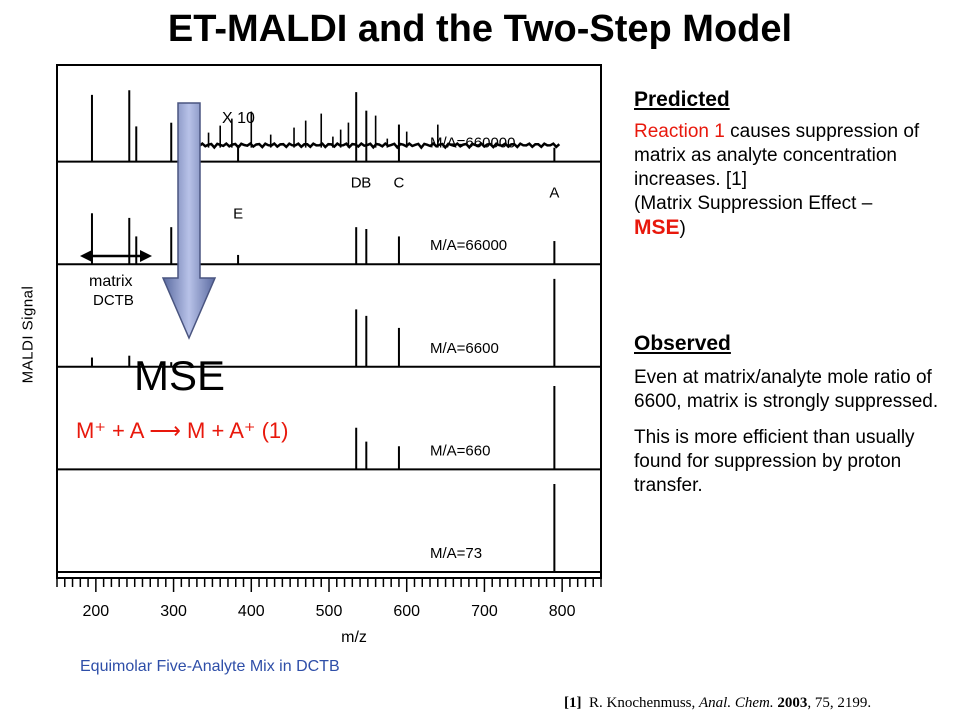 The width and height of the screenshot is (960, 720). I want to click on slide-title: ET-MALDI and the Two-Step Model, so click(480, 29).